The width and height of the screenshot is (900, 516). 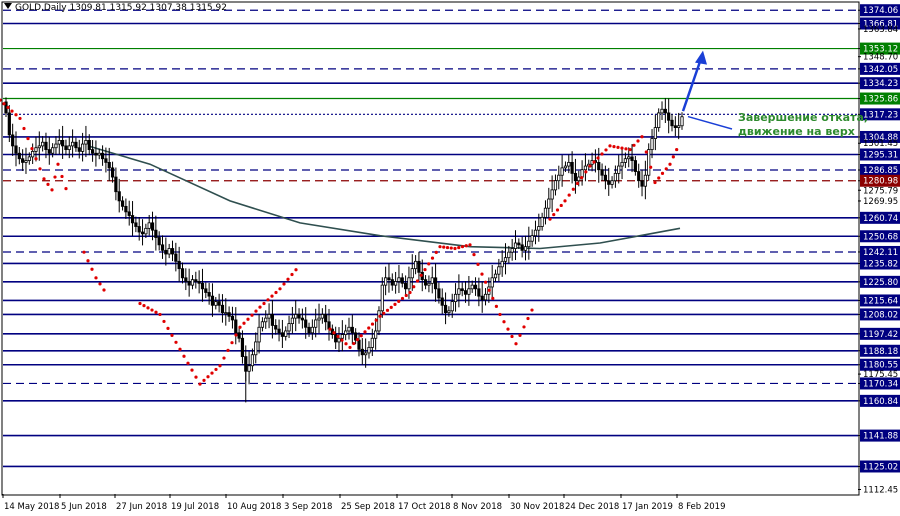 I want to click on ohlc-values: 1309.81 1315.92 1307.38 1315.92, so click(x=148, y=8).